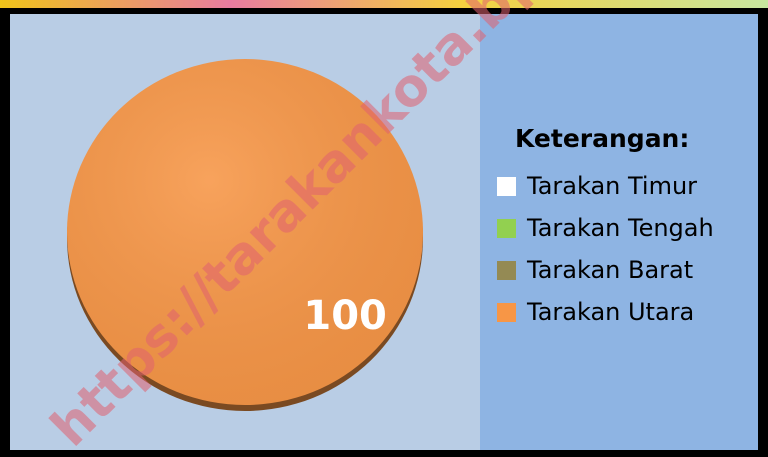 The image size is (768, 457). What do you see at coordinates (384, 4) in the screenshot?
I see `top-strip` at bounding box center [384, 4].